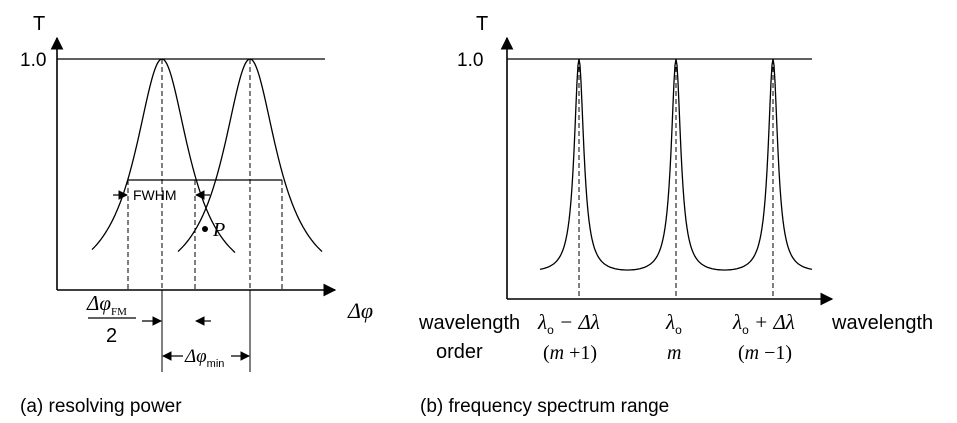 This screenshot has width=957, height=423. Describe the element at coordinates (673, 323) in the screenshot. I see `panel-b-peak-2-wavelength: λo` at that location.